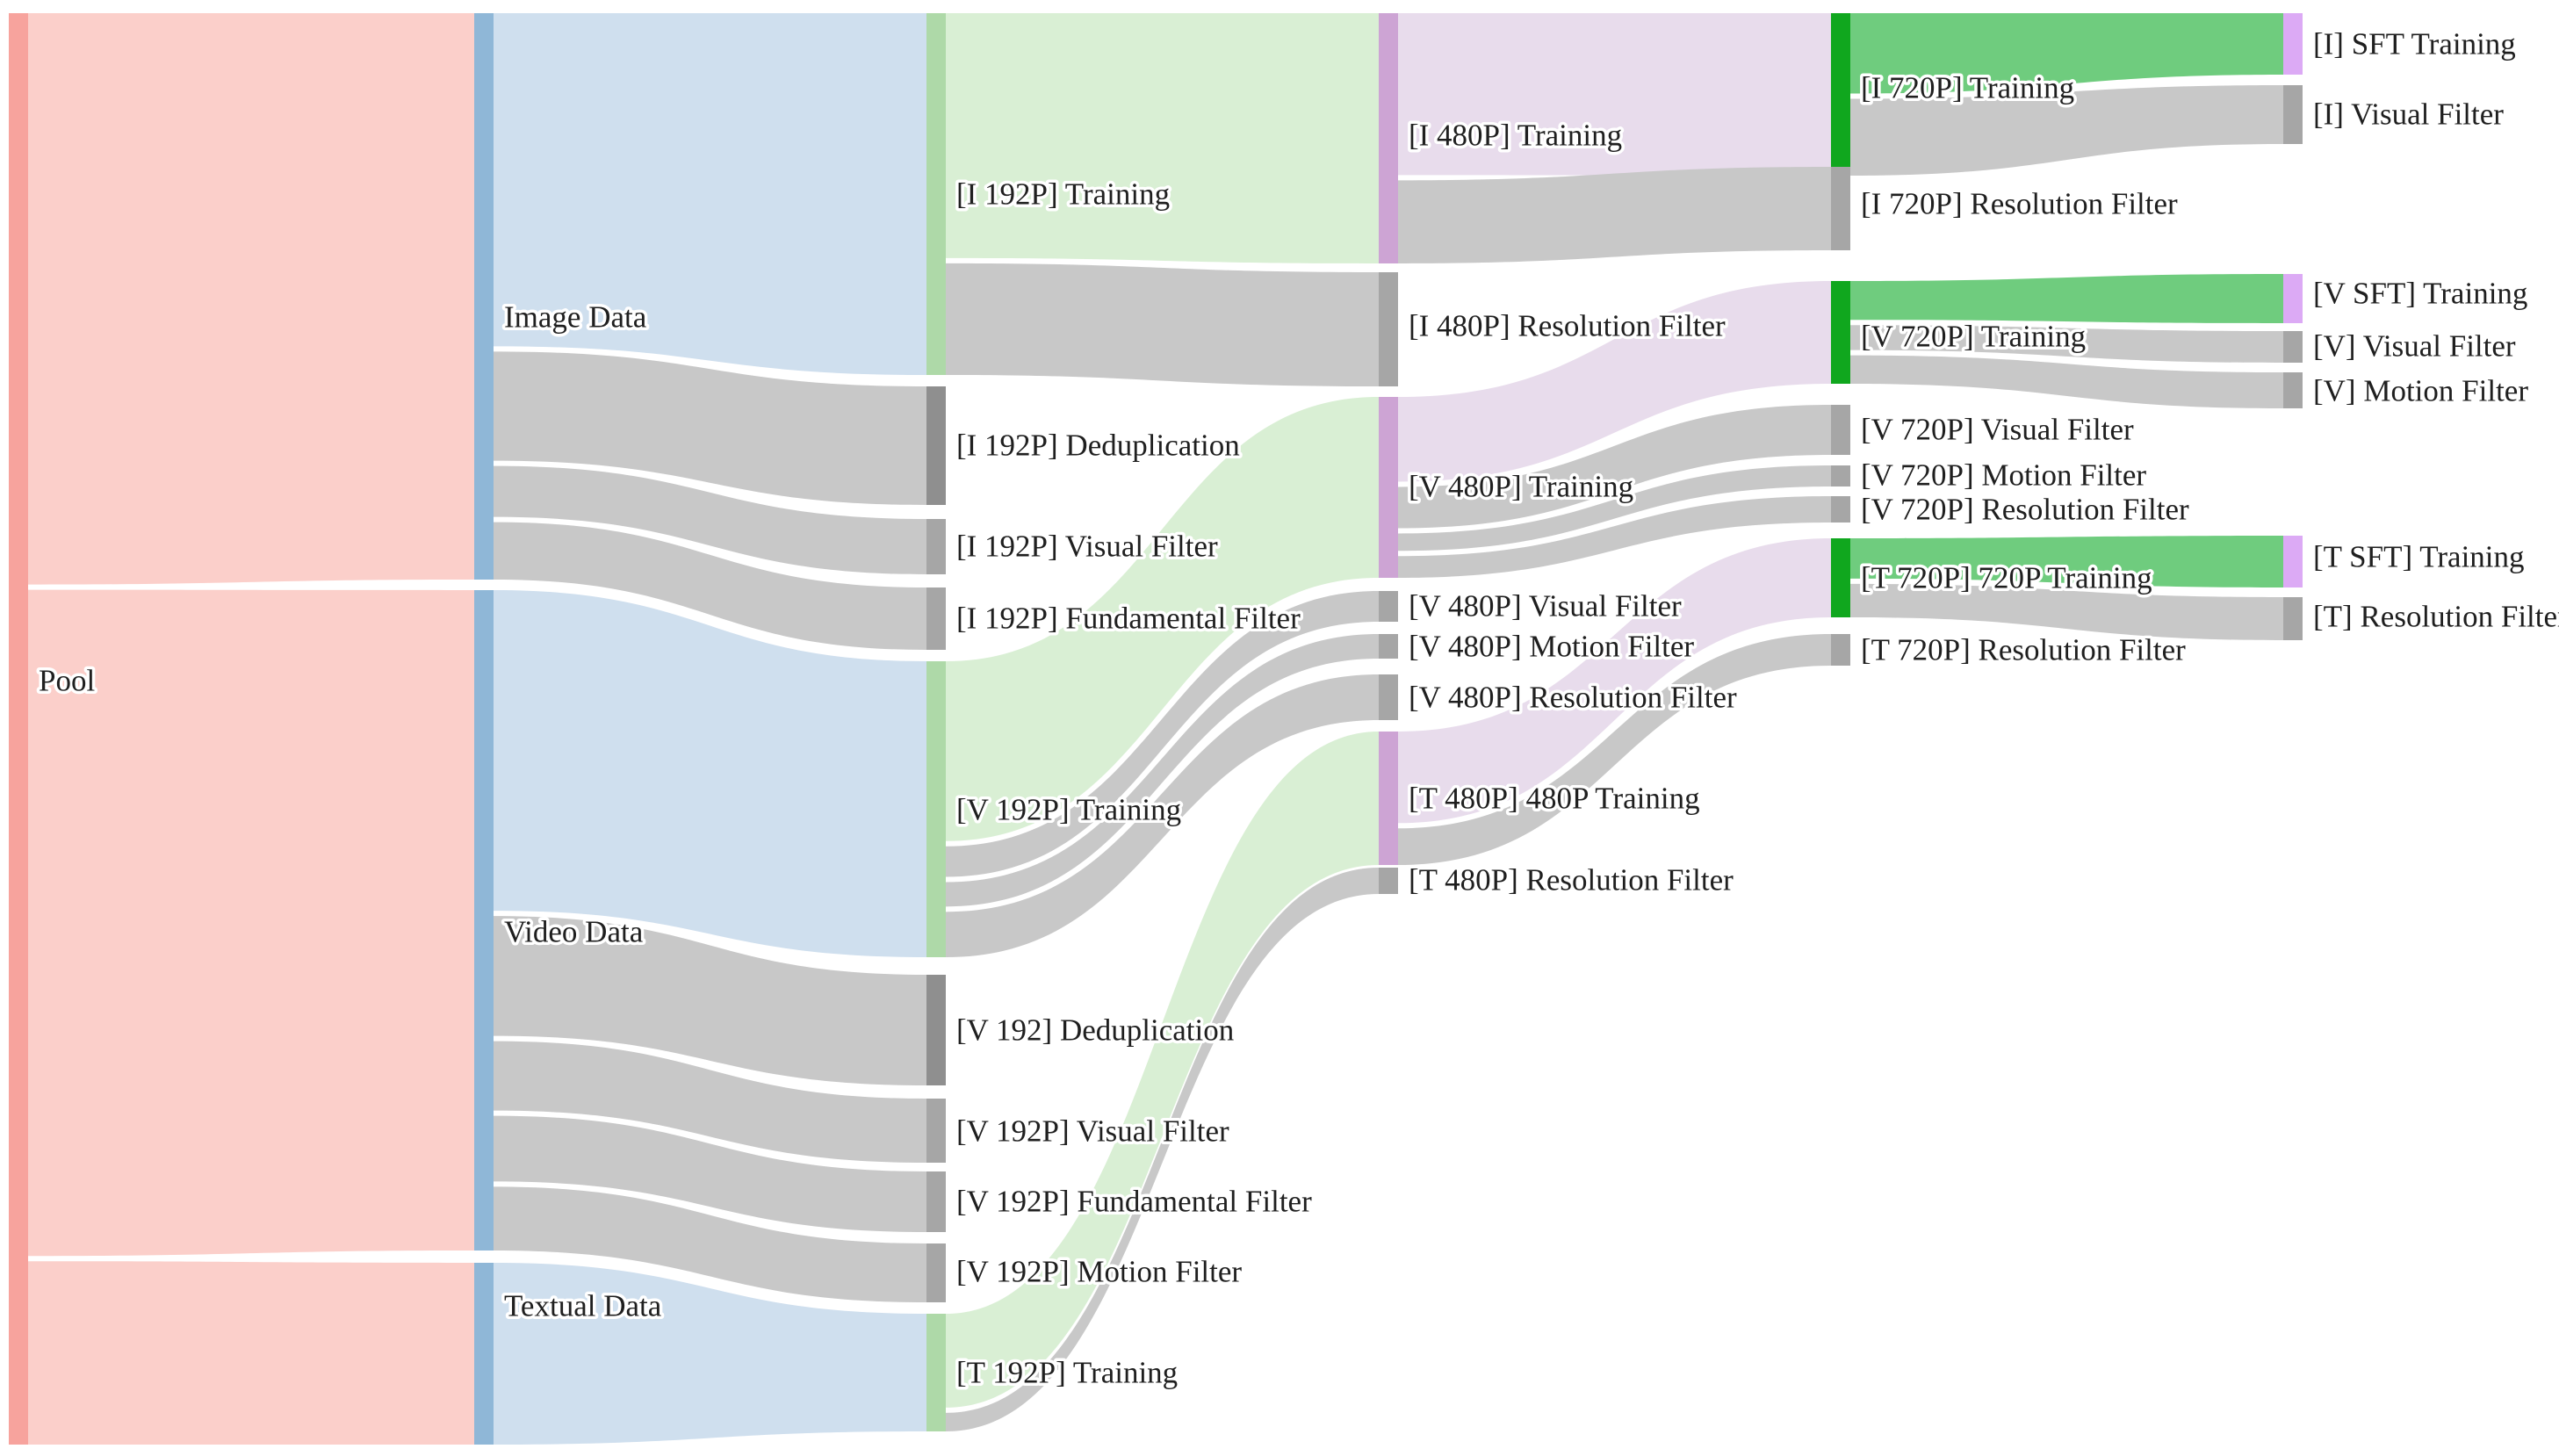 This screenshot has width=2559, height=1456. I want to click on label-t_res: [T] Resolution Filter, so click(2436, 617).